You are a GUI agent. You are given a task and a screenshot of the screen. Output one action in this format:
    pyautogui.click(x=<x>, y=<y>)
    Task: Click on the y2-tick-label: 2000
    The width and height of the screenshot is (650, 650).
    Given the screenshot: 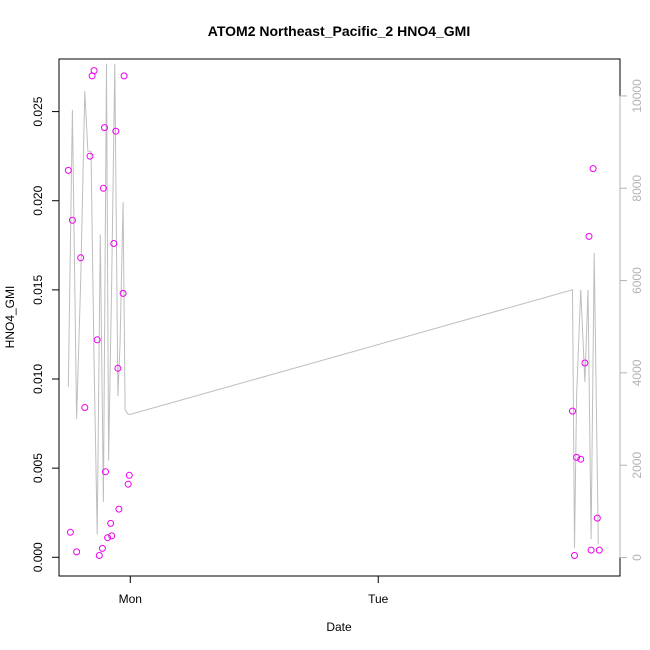 What is the action you would take?
    pyautogui.click(x=637, y=465)
    